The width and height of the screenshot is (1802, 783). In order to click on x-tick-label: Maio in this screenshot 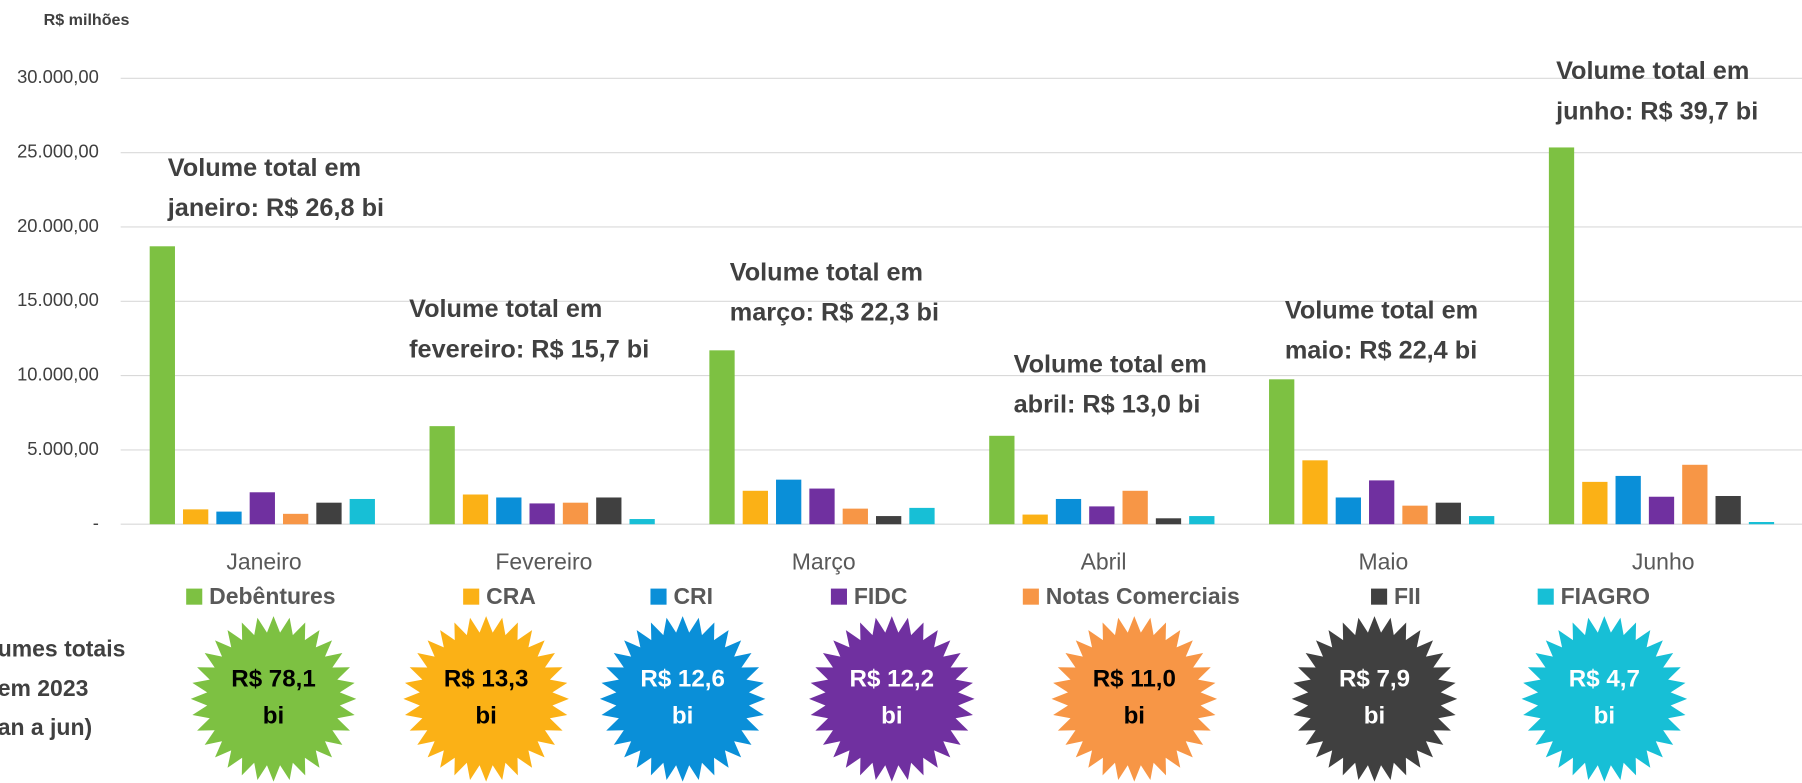, I will do `click(1383, 561)`.